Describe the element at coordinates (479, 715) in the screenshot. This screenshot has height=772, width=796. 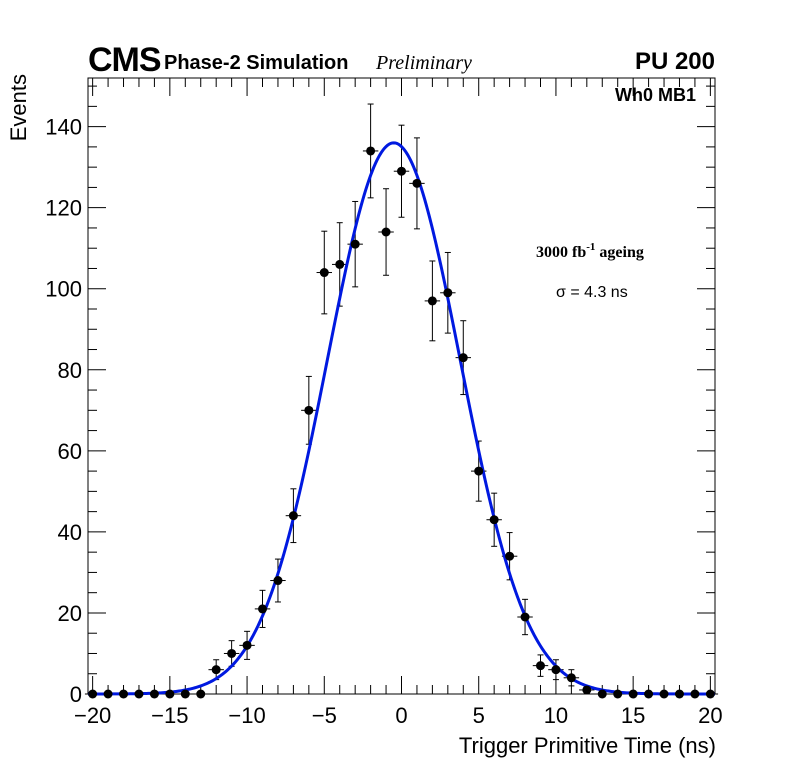
I see `x-tick-label: 5` at that location.